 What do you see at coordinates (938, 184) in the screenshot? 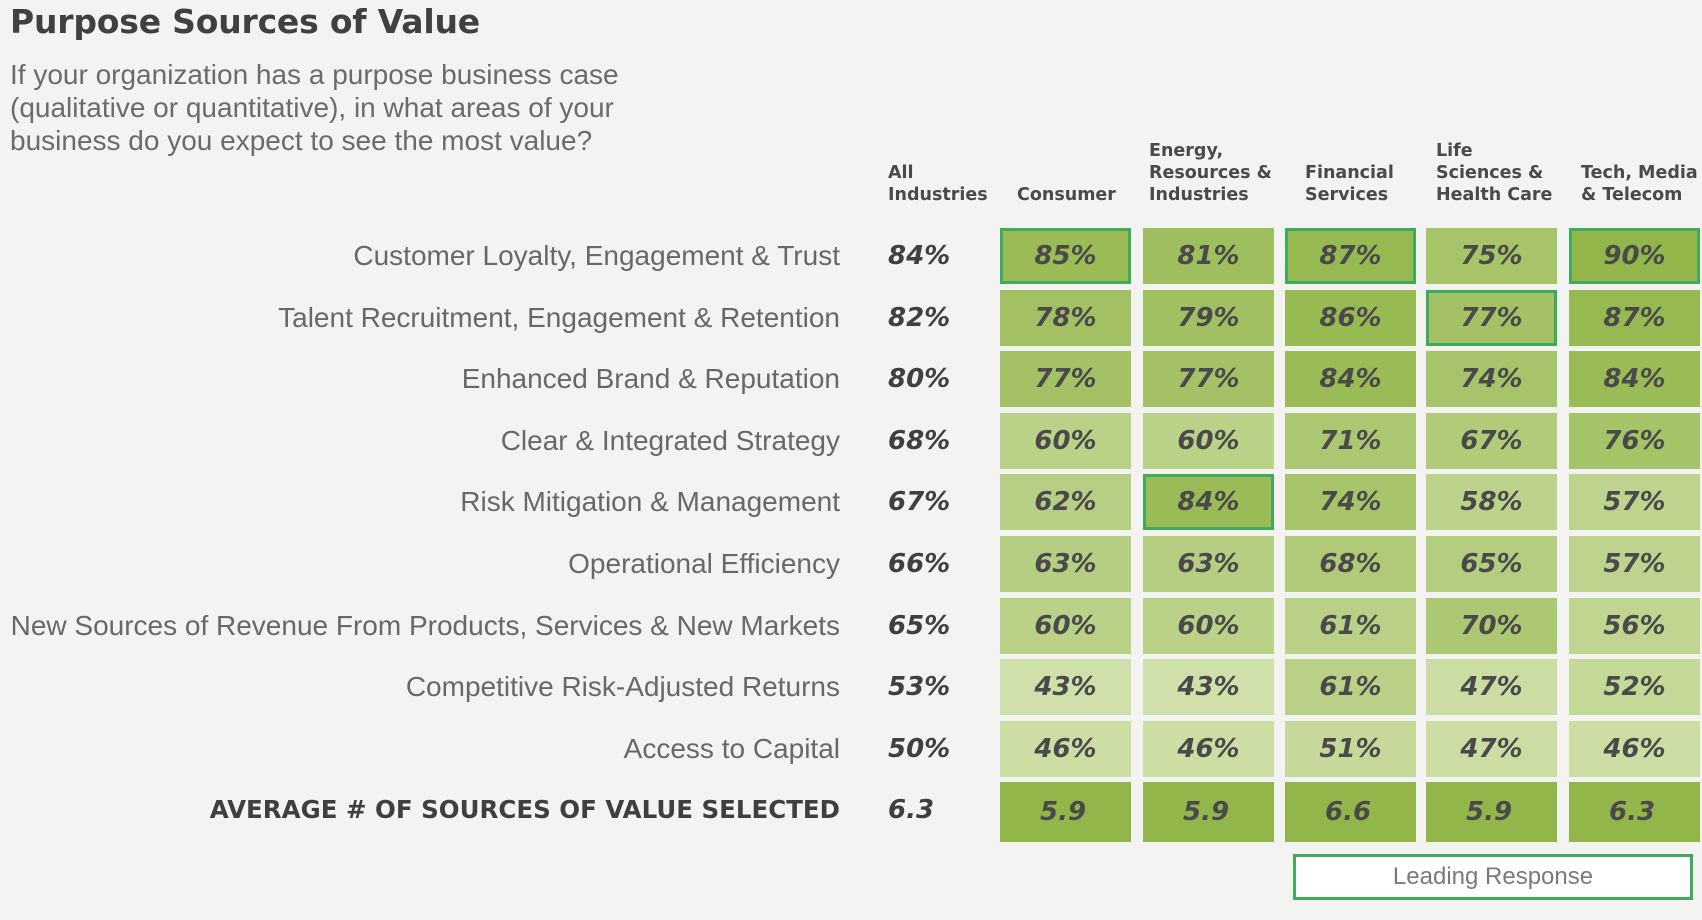
I see `column-header: All Industries` at bounding box center [938, 184].